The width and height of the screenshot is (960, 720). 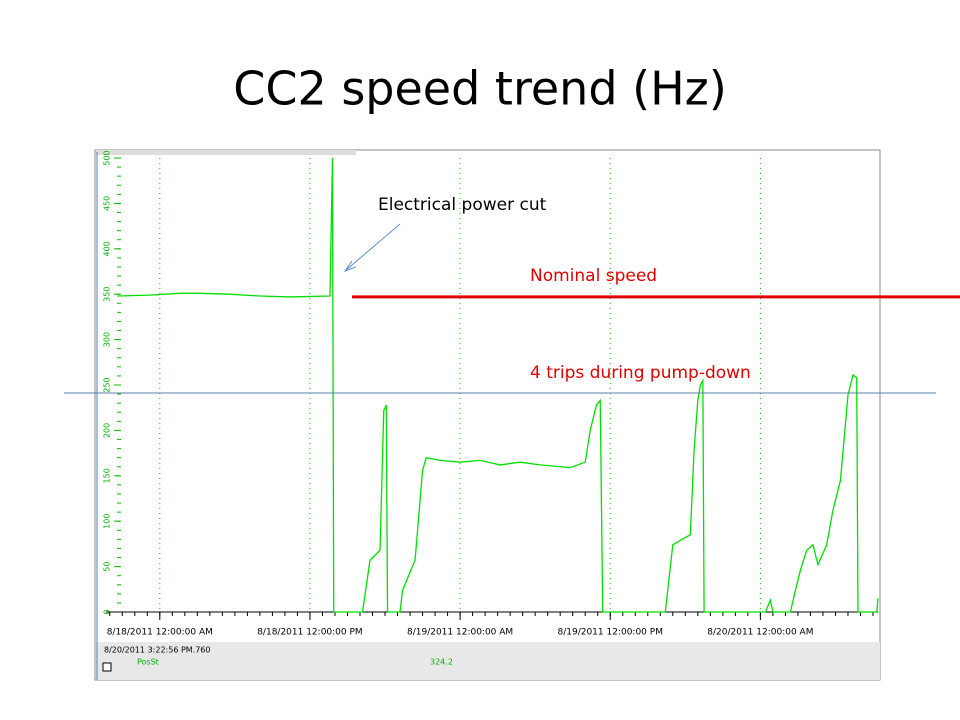 I want to click on y-tick-label: 350, so click(x=107, y=294).